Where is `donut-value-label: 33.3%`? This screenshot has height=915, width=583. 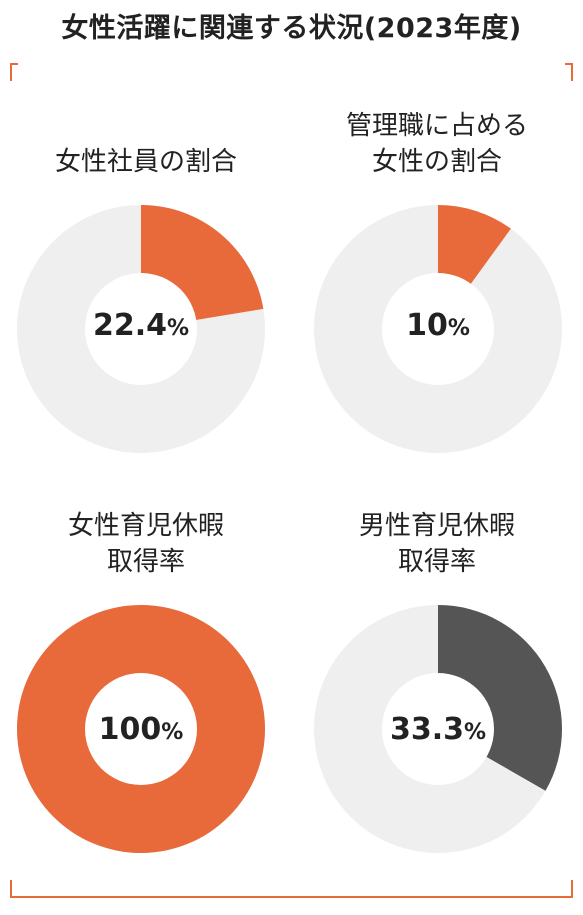
donut-value-label: 33.3% is located at coordinates (438, 731).